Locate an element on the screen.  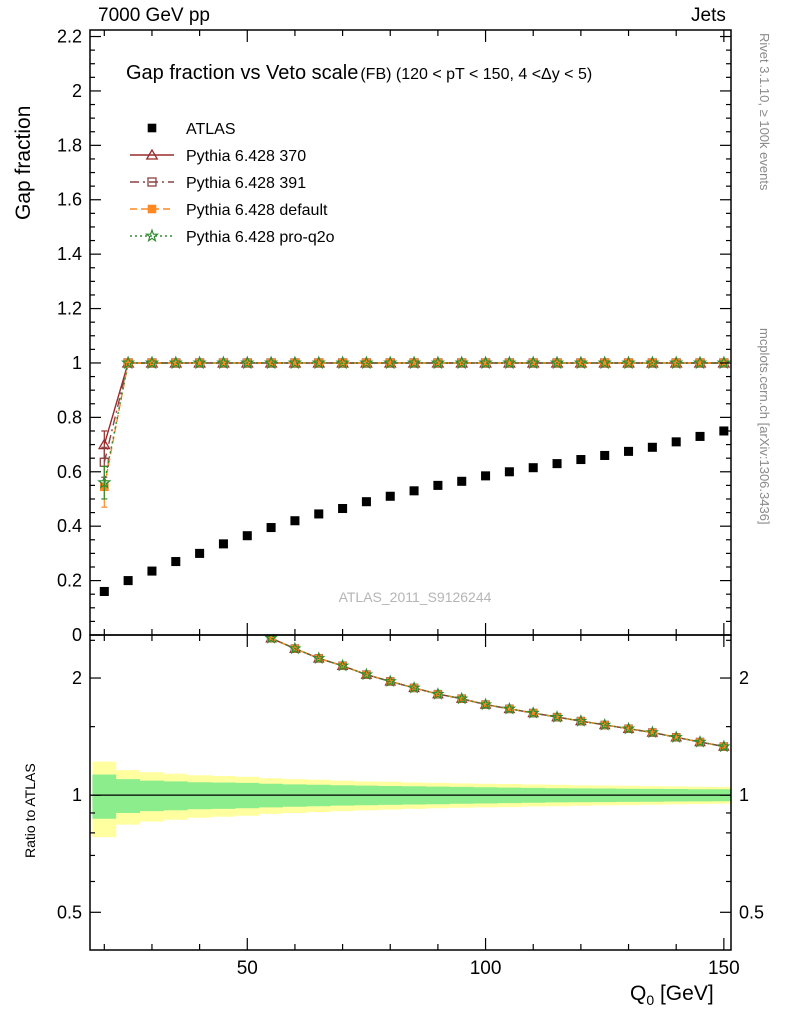
x-tick-label: 150 is located at coordinates (724, 968).